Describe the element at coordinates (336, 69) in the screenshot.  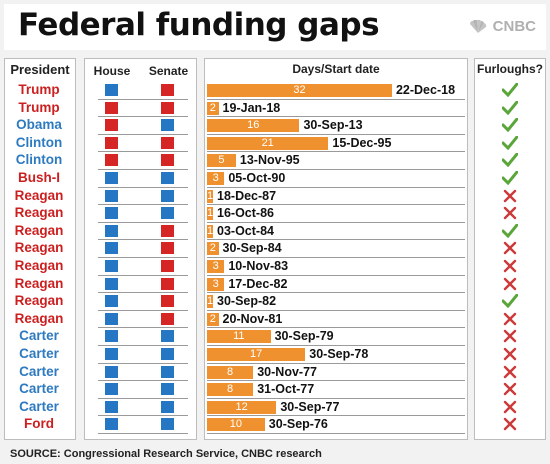
I see `days-header: Days/Start date` at that location.